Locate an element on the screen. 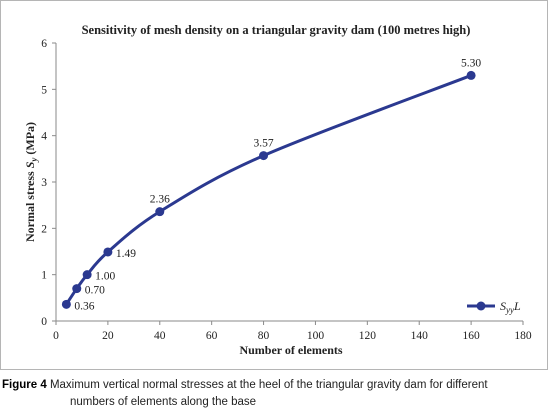  x-tick-label: 60 is located at coordinates (212, 336).